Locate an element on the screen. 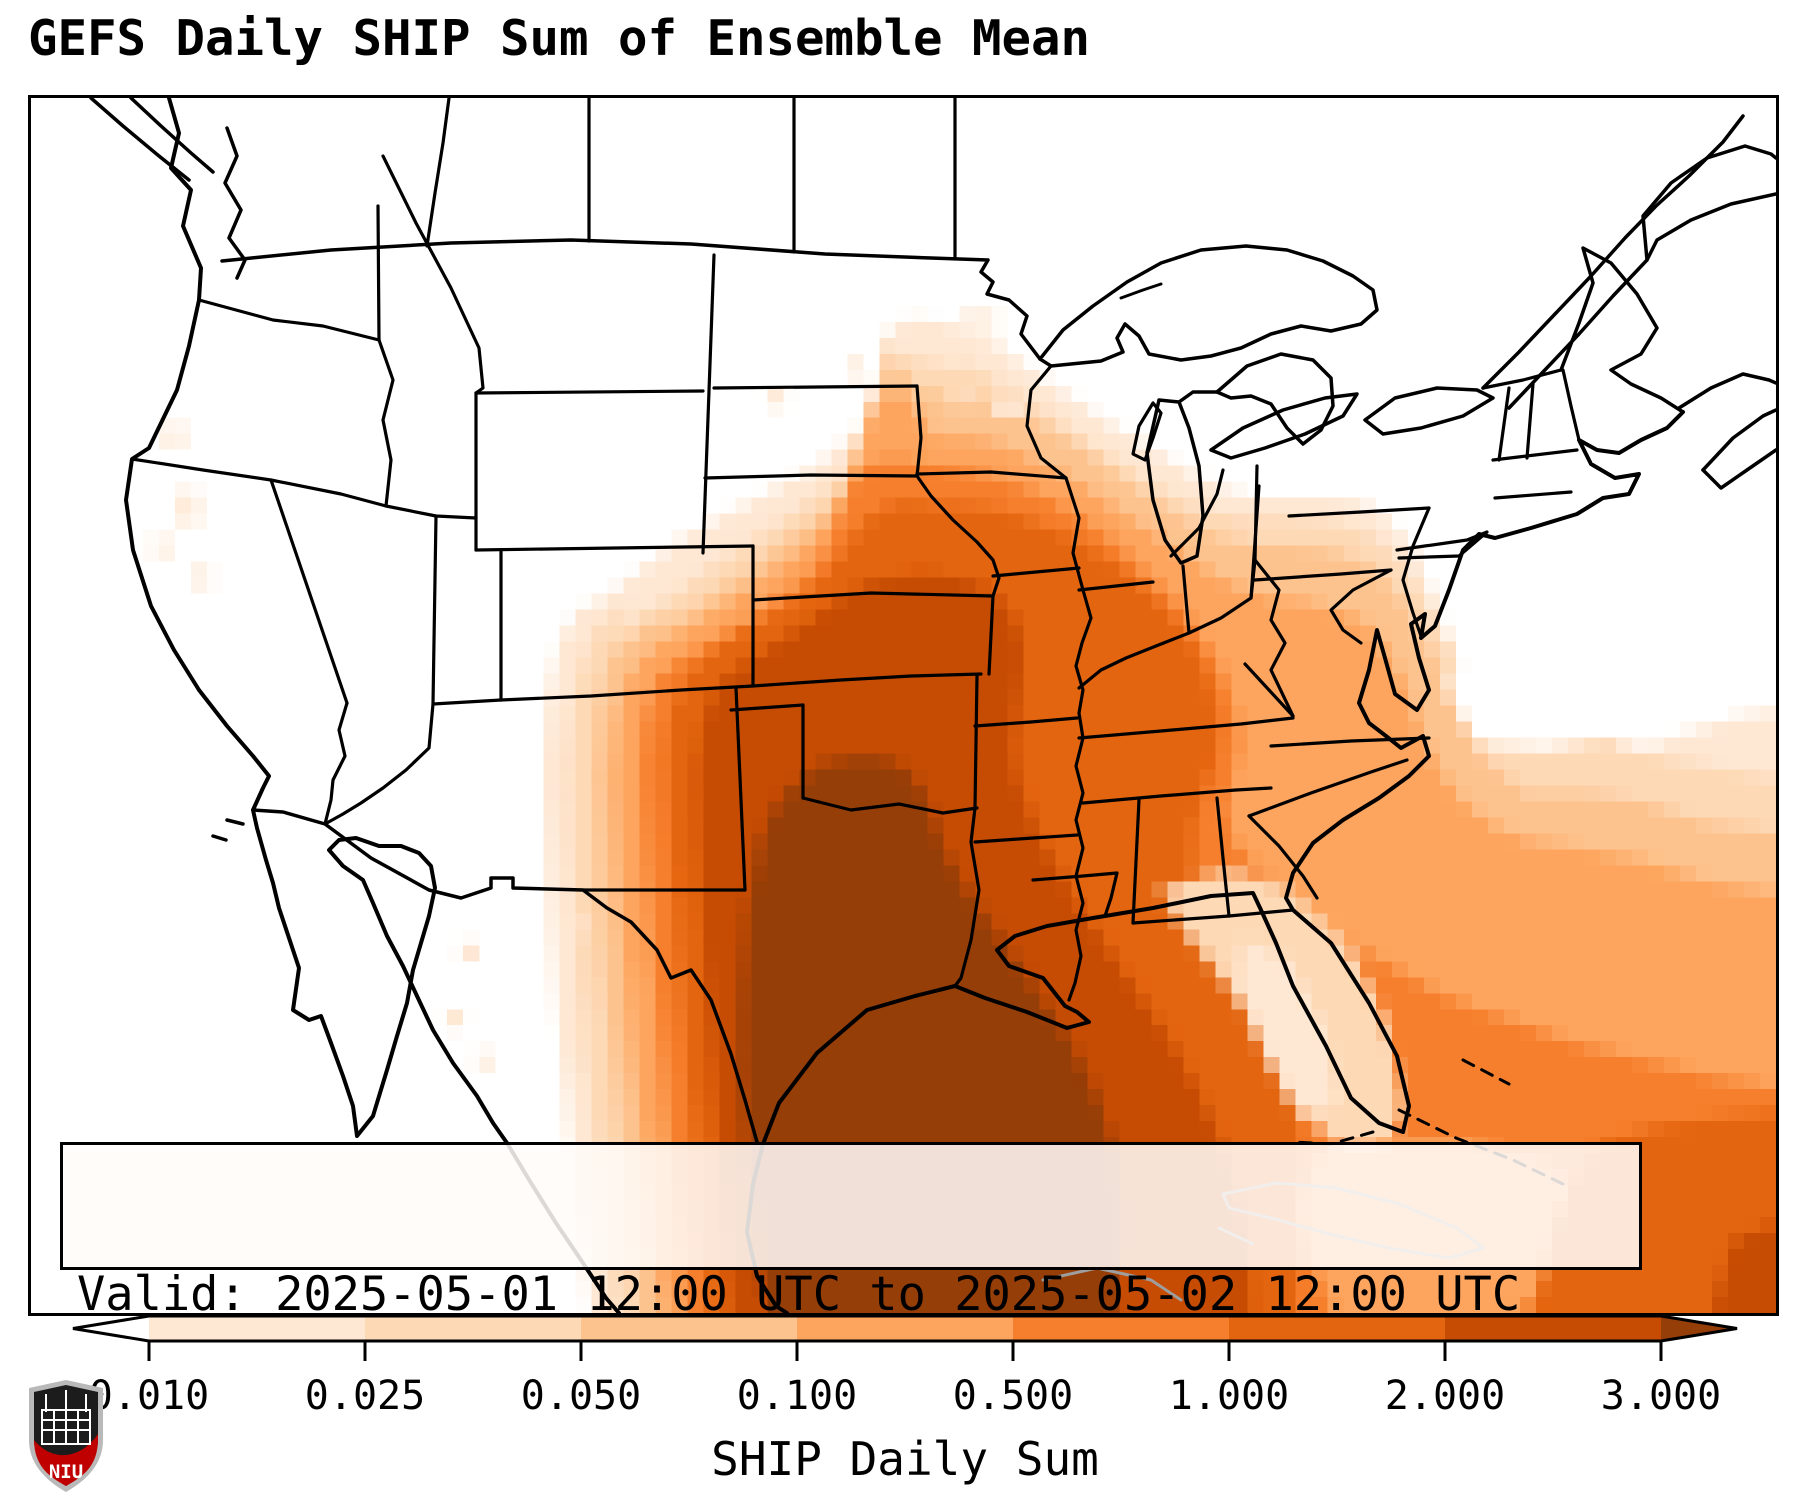  wv-va-border is located at coordinates (1274, 638).